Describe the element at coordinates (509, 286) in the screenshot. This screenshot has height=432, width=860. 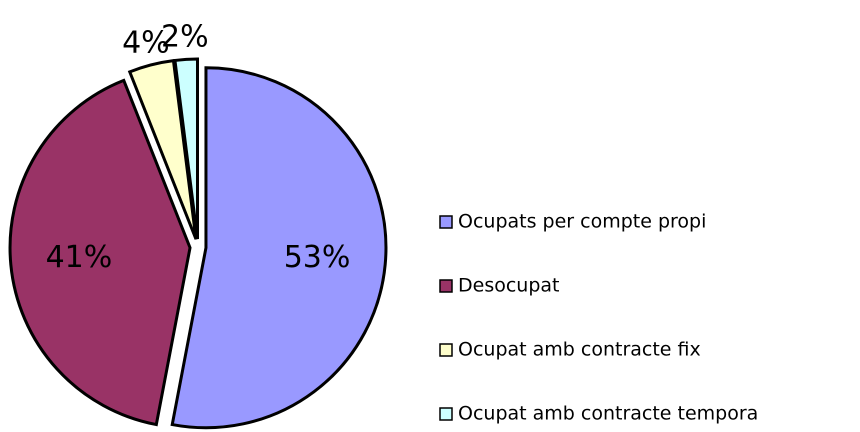
I see `legend-label: Desocupat` at that location.